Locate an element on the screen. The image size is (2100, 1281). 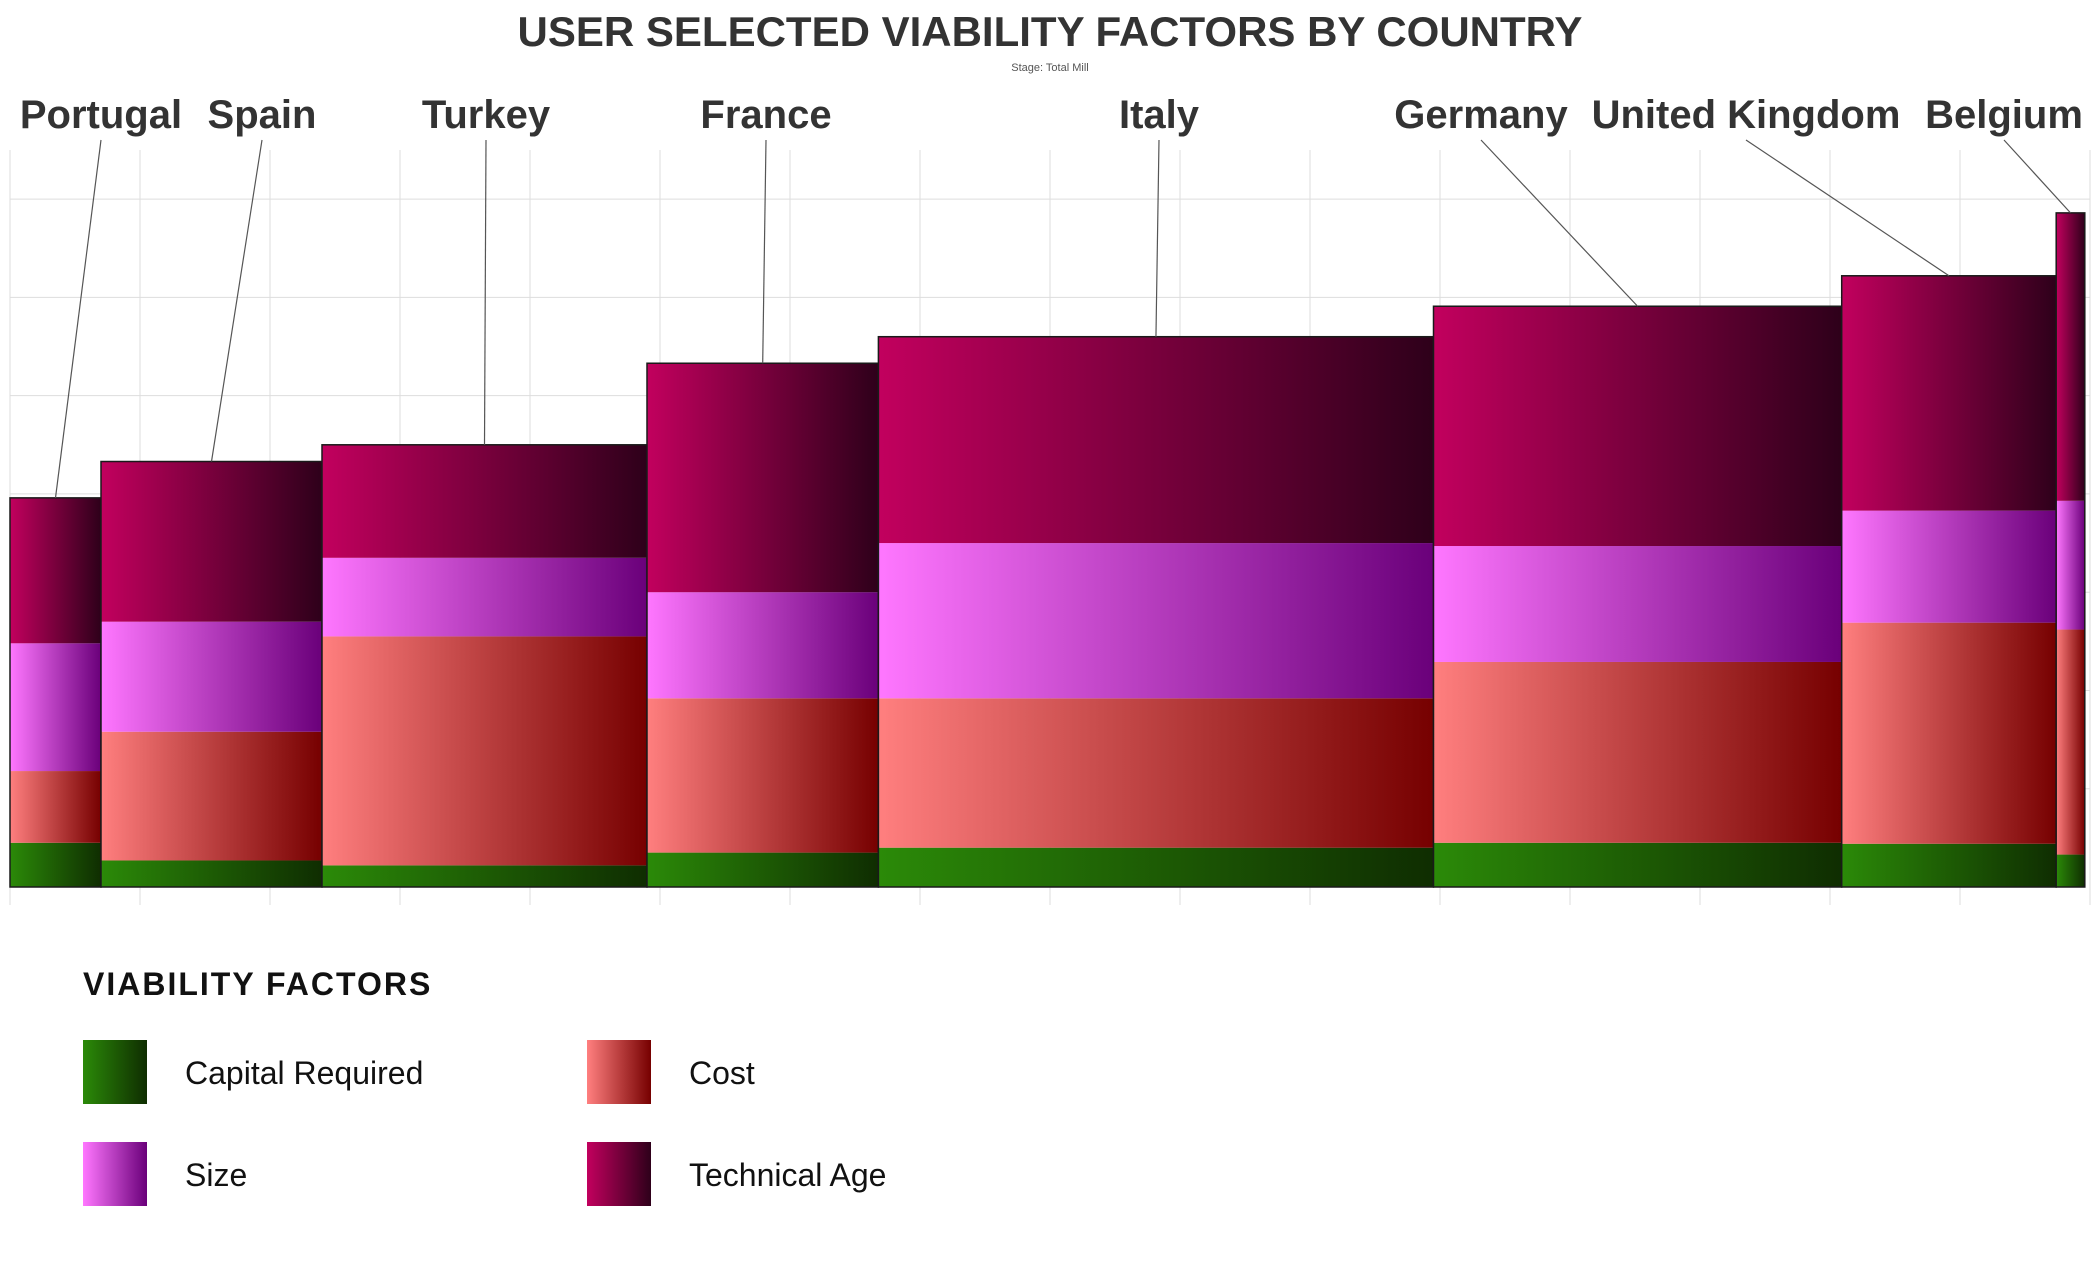
bar-france-size is located at coordinates (763, 645).